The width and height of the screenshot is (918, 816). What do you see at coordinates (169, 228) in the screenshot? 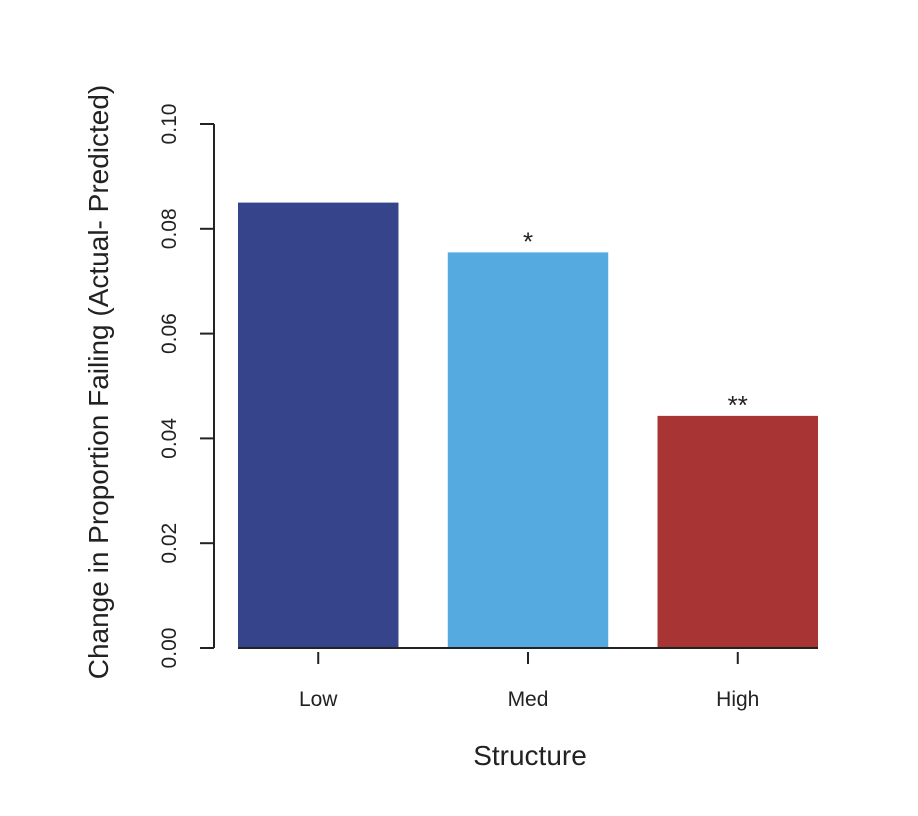
I see `y-tick-label: 0.08` at bounding box center [169, 228].